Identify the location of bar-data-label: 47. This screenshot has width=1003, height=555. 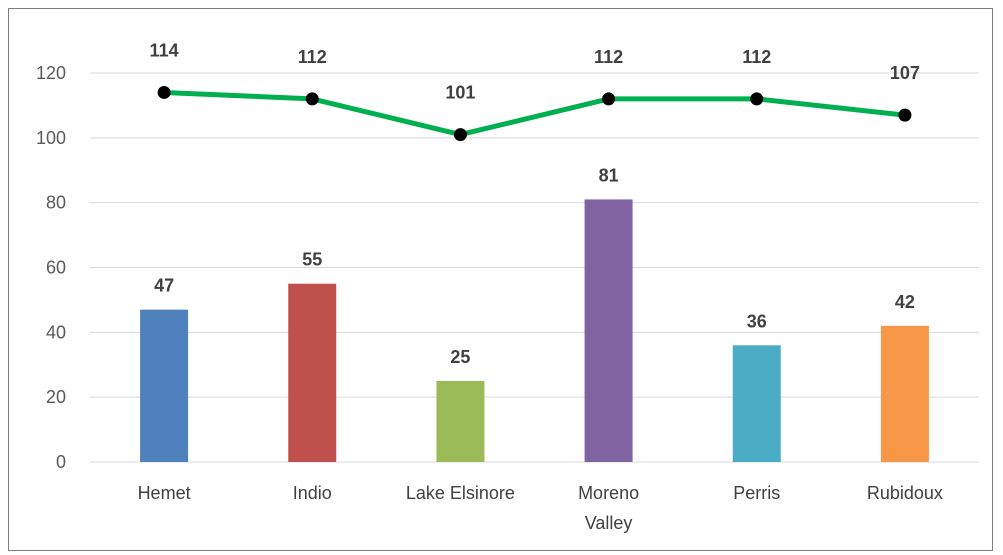
(164, 286).